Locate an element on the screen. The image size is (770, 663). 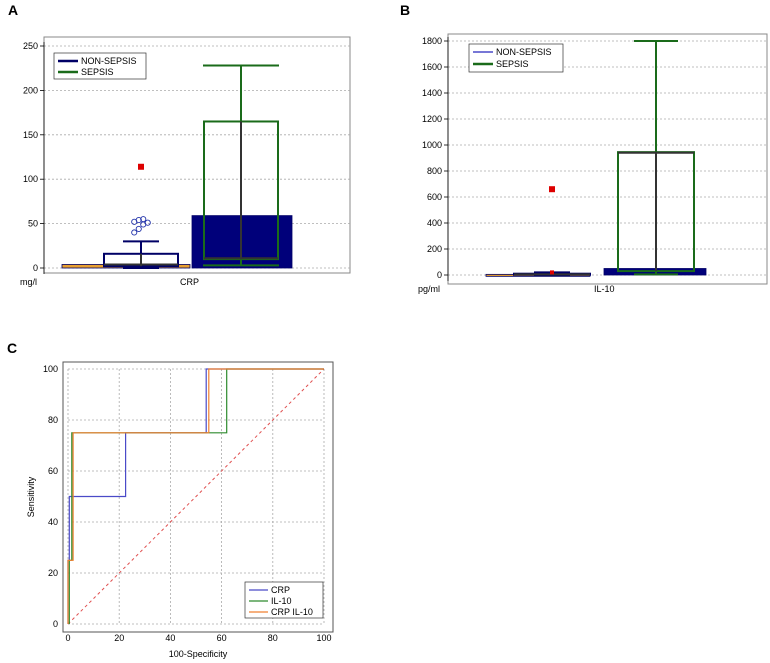
legend-b: NON-SEPSIS SEPSIS is located at coordinates (516, 58).